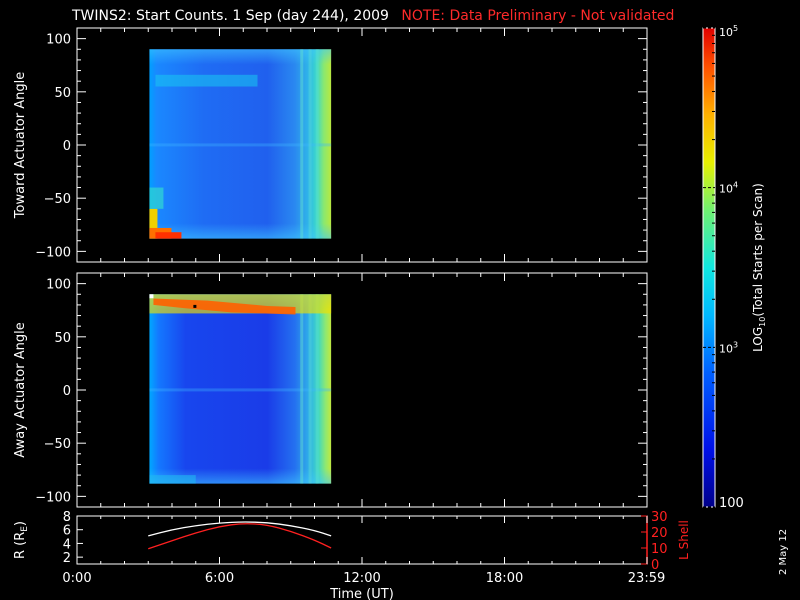 This screenshot has height=600, width=800. I want to click on toward-y-axis-label: Toward Actuator Angle, so click(20, 145).